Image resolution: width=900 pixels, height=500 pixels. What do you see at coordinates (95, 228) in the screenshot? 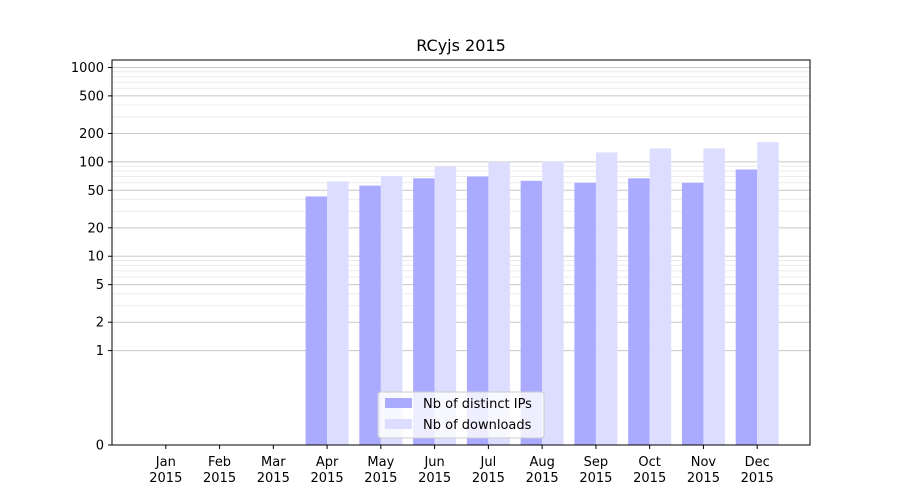
I see `y-tick-label: 20` at bounding box center [95, 228].